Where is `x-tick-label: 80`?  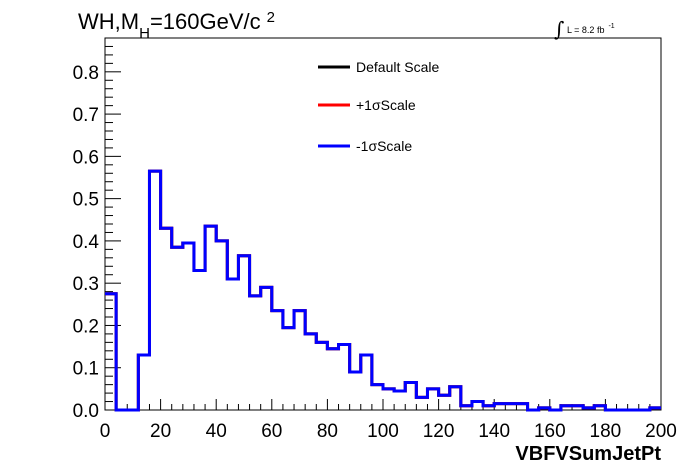 x-tick-label: 80 is located at coordinates (327, 431).